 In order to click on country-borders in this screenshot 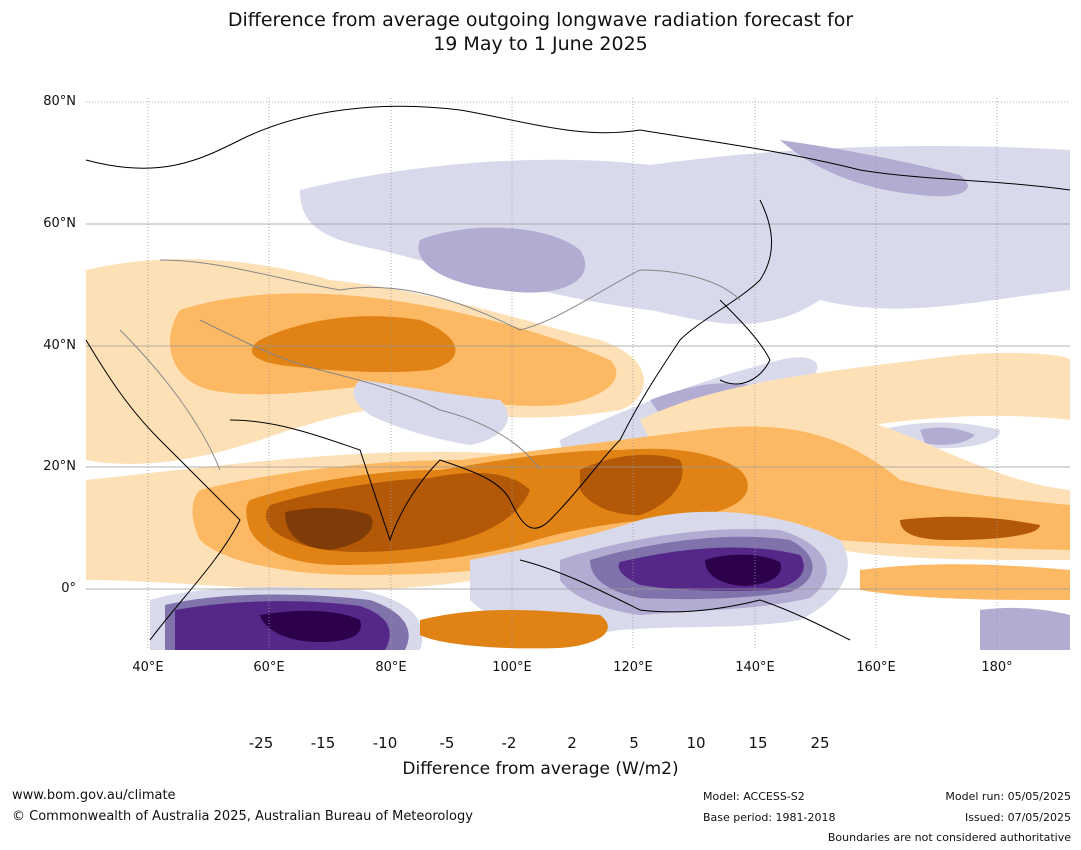, I will do `click(430, 365)`.